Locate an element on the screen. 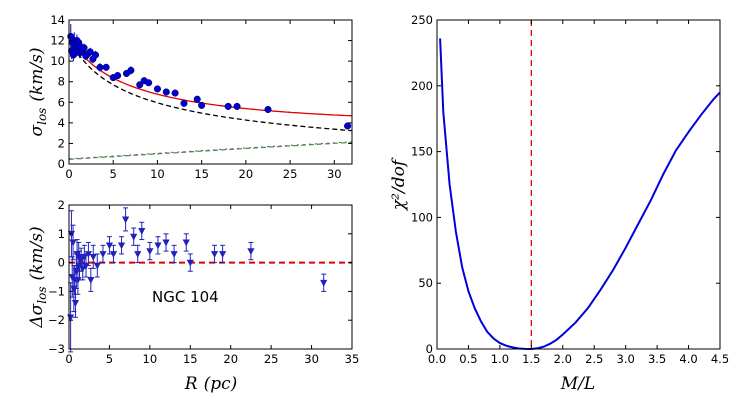 Image resolution: width=747 pixels, height=415 pixels. right-ytick-label: 250 is located at coordinates (422, 20).